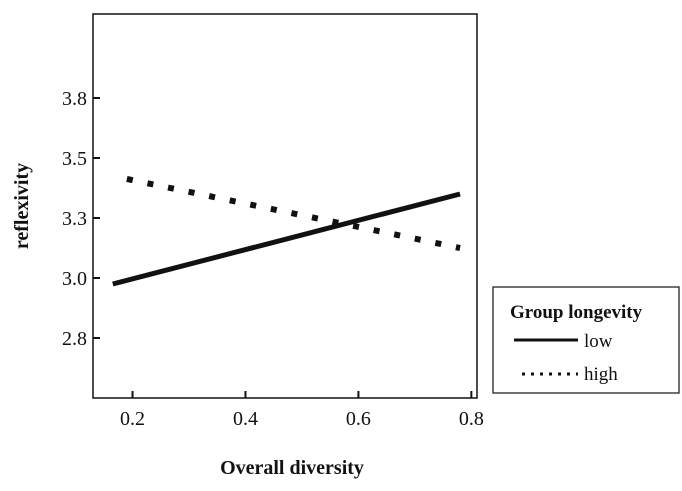  Describe the element at coordinates (74, 279) in the screenshot. I see `y-tick-label: 3.0` at that location.